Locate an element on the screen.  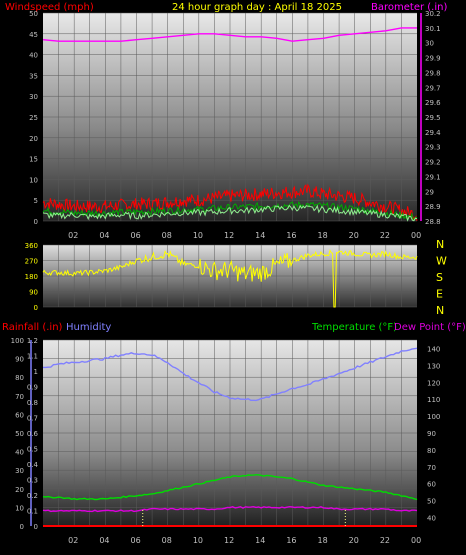
humidity-tick-label: 70 is located at coordinates (19, 397).